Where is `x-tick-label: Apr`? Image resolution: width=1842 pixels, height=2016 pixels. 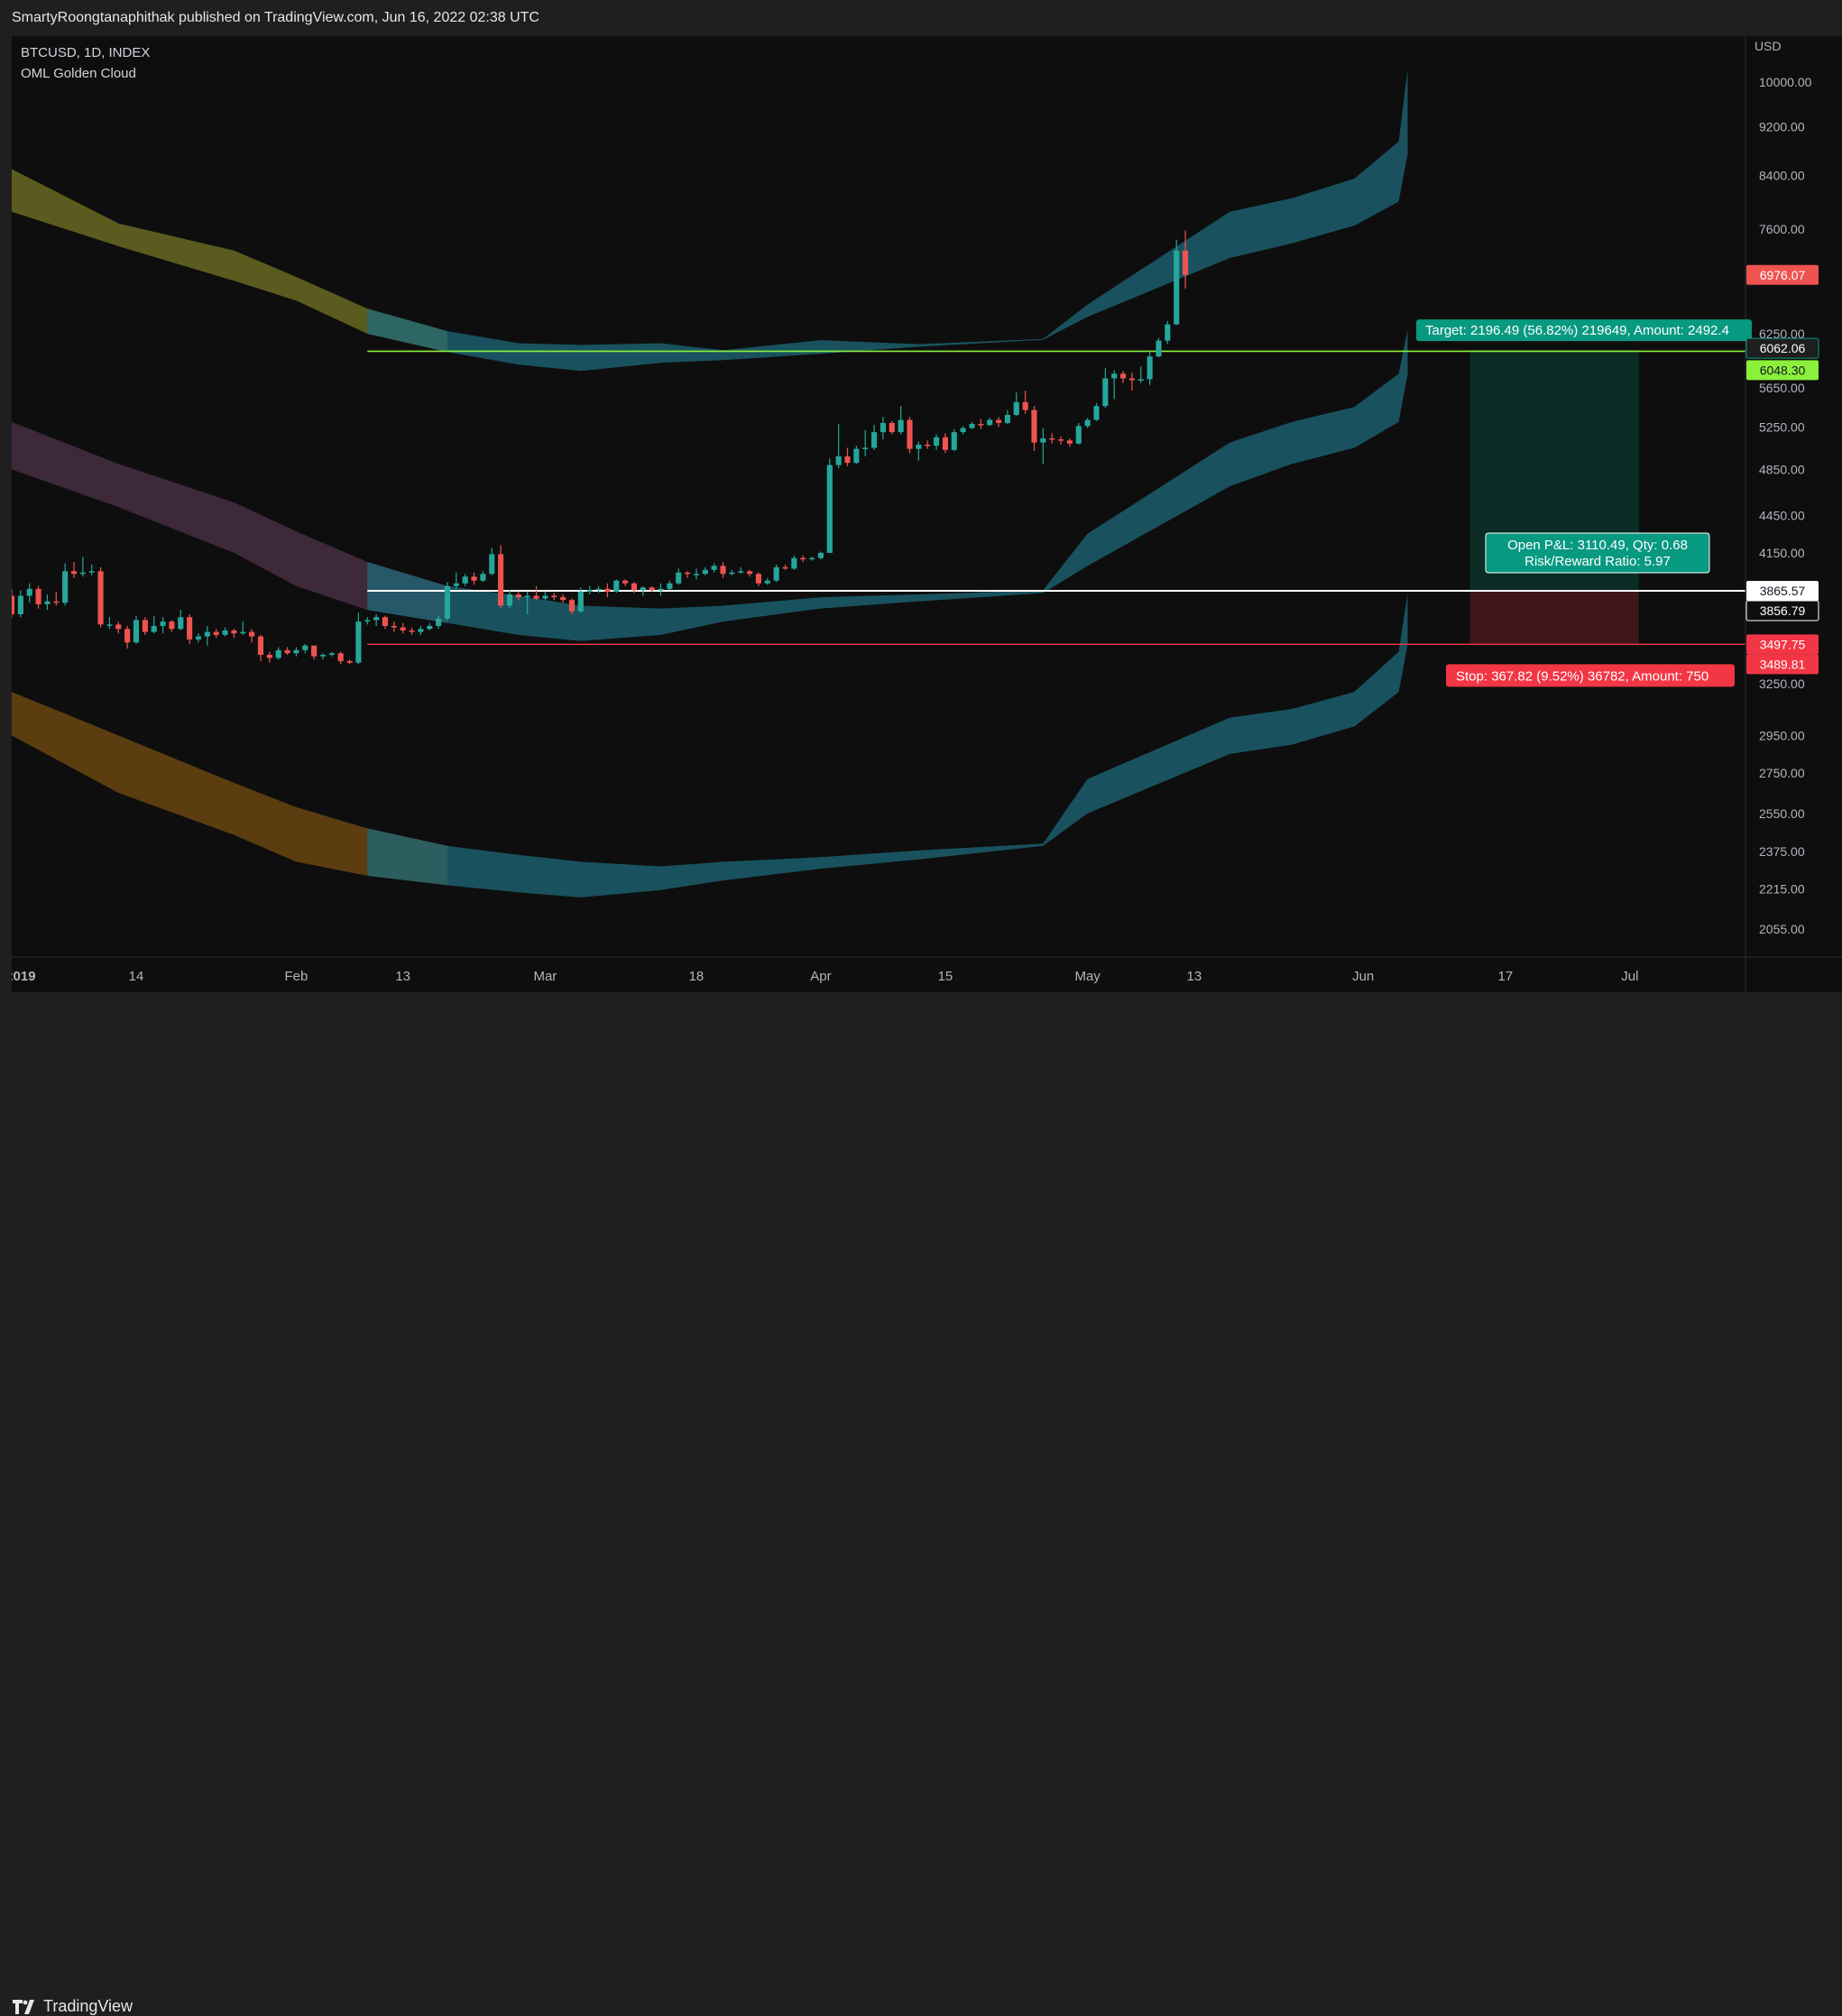
x-tick-label: Apr is located at coordinates (821, 976).